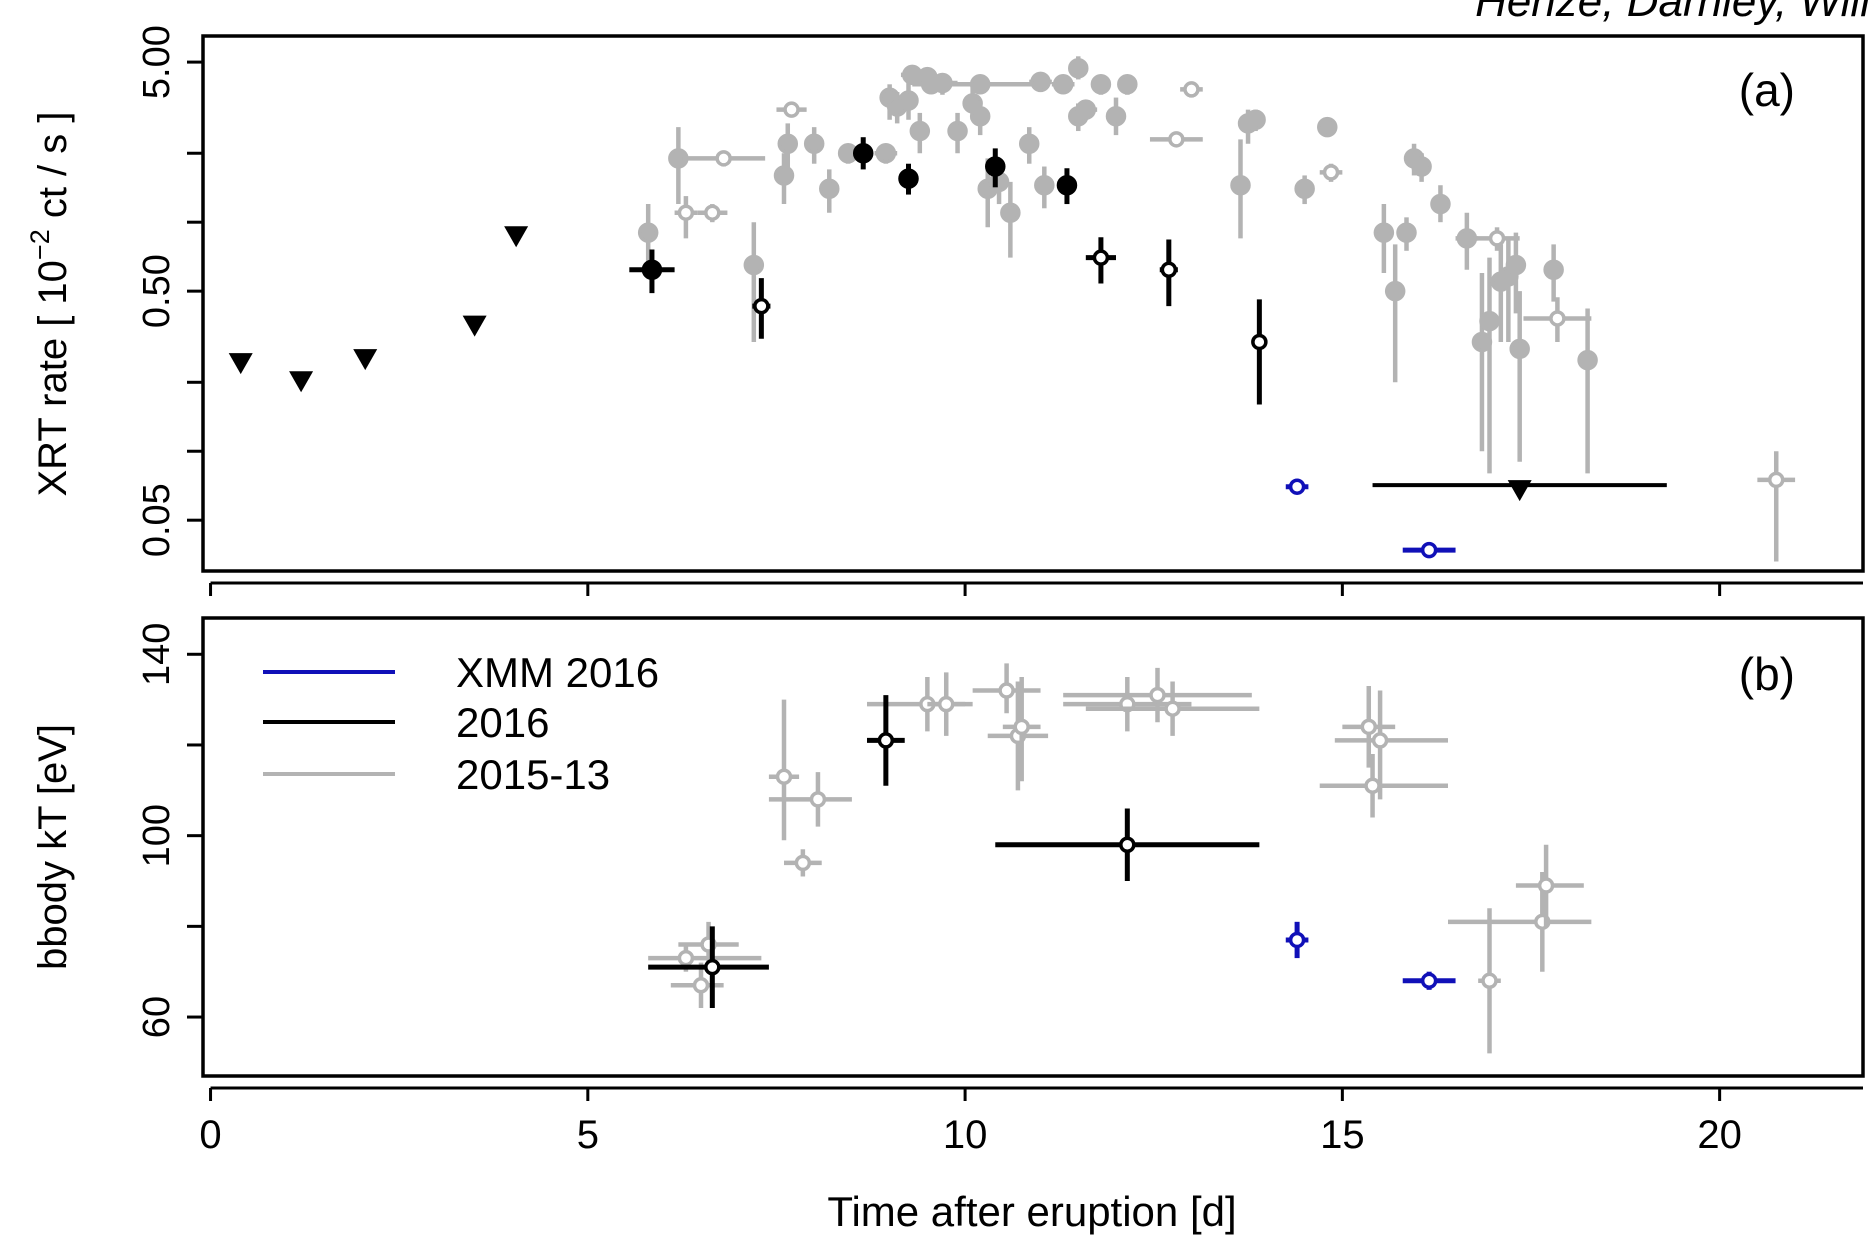  Describe the element at coordinates (461, 723) in the screenshot. I see `legend: XMM 2016 2016 2015-13` at that location.